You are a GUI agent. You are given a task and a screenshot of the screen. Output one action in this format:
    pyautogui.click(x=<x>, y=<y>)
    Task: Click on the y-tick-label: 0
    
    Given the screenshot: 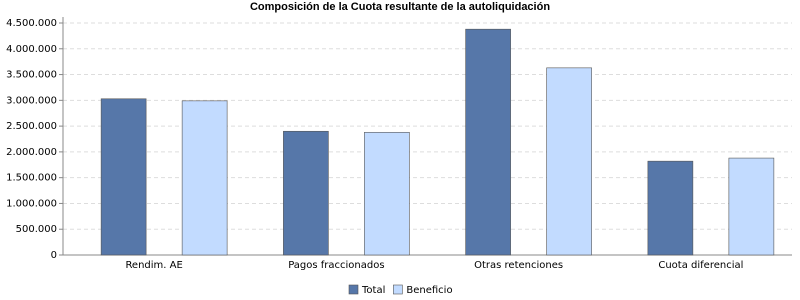 What is the action you would take?
    pyautogui.click(x=54, y=255)
    